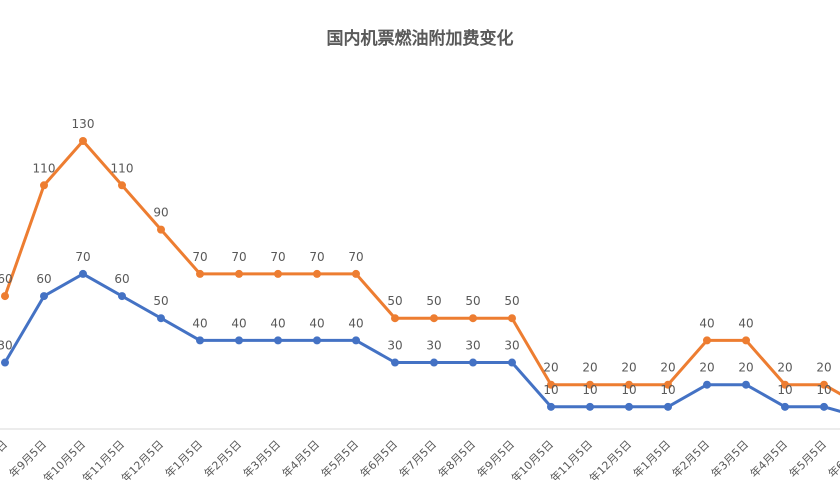  I want to click on x-tick-label: 年8月5日, so click(456, 458).